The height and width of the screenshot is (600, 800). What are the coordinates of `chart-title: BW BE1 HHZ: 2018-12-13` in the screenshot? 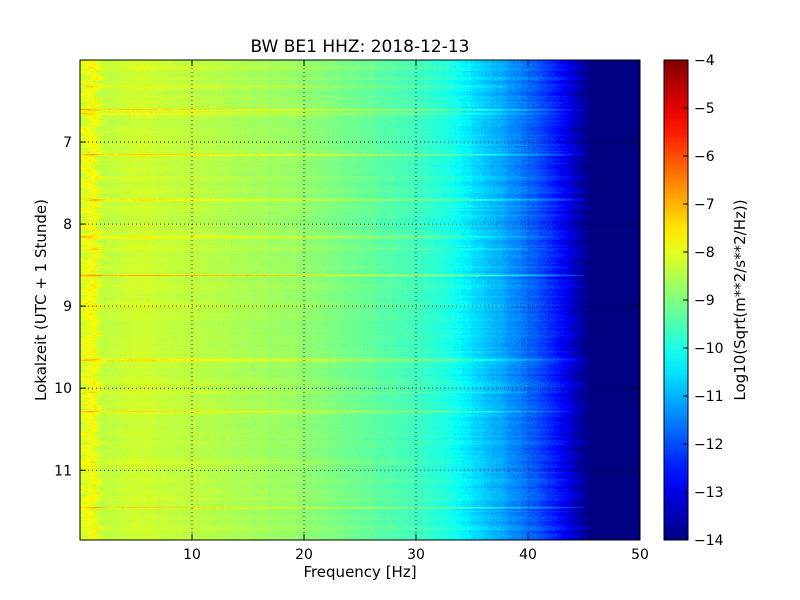 It's located at (359, 47).